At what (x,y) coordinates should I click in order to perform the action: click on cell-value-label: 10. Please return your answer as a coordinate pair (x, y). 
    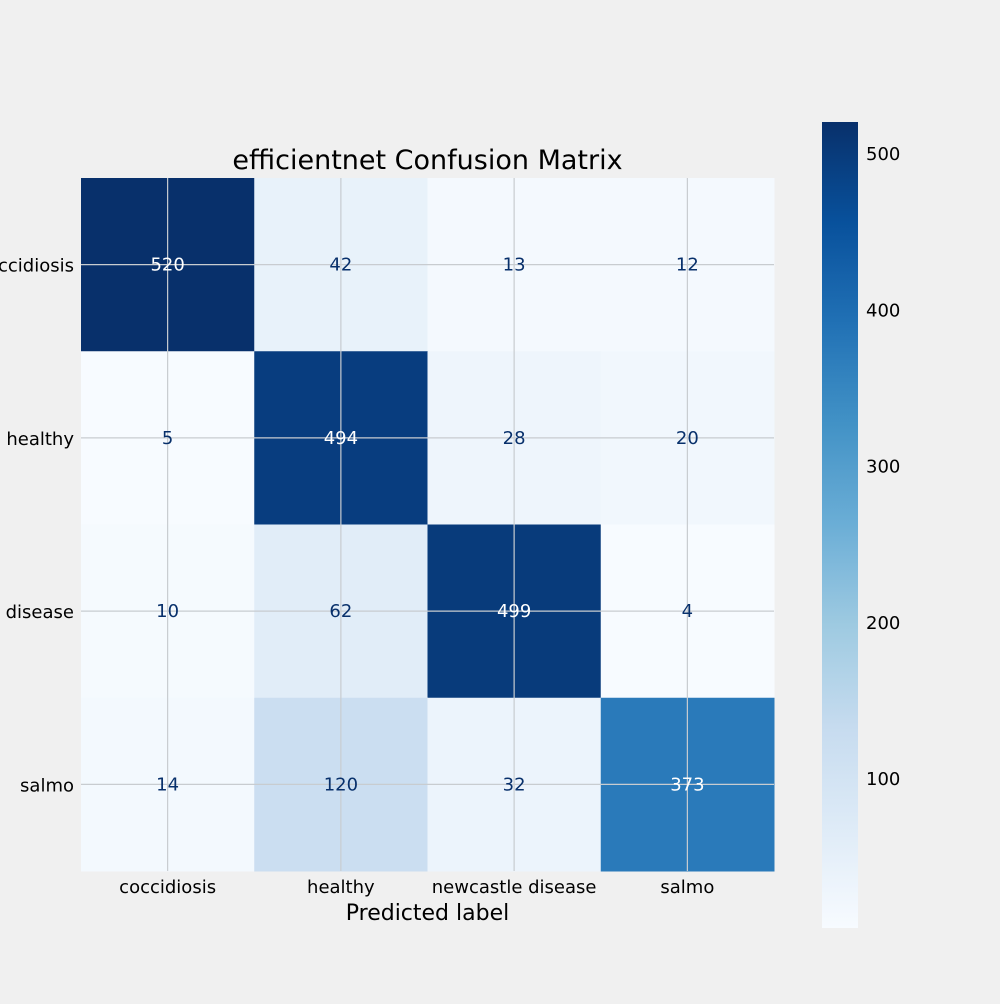
    Looking at the image, I should click on (167, 611).